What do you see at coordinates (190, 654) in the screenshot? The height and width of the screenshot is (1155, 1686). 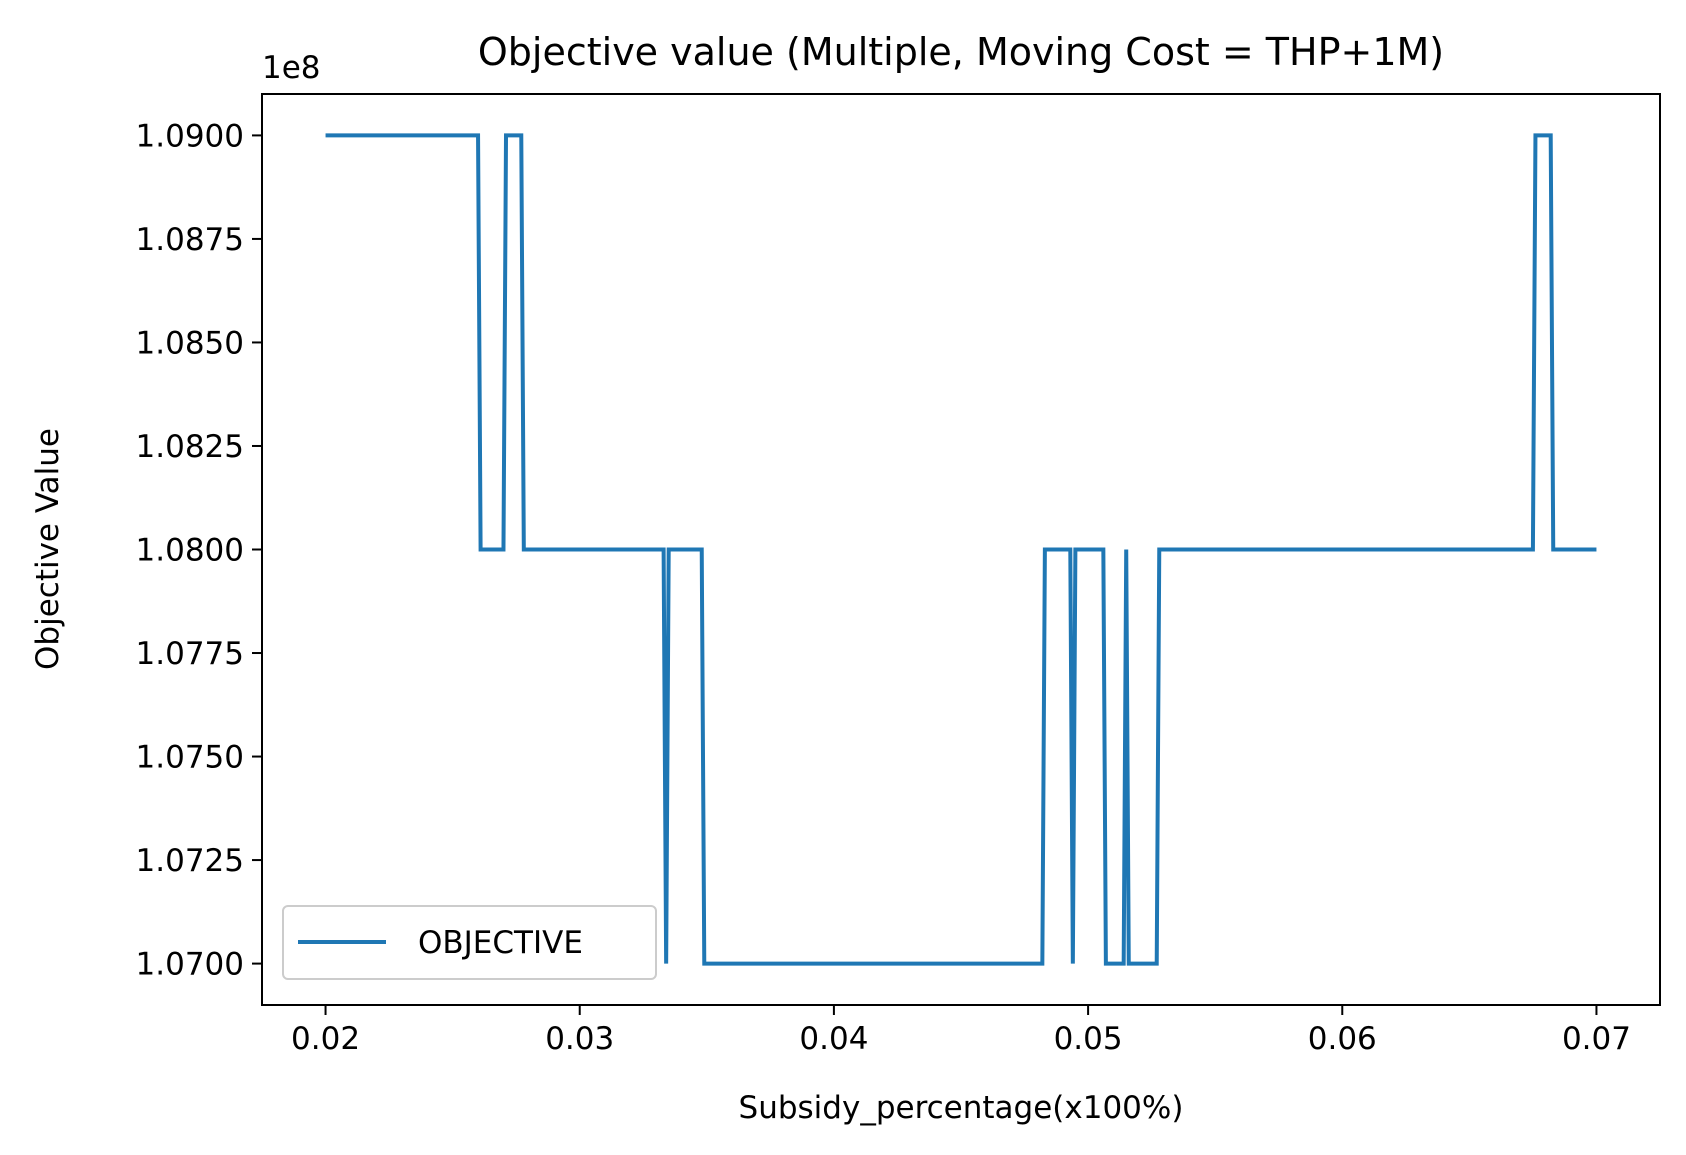 I see `y-tick-label: 1.0775` at bounding box center [190, 654].